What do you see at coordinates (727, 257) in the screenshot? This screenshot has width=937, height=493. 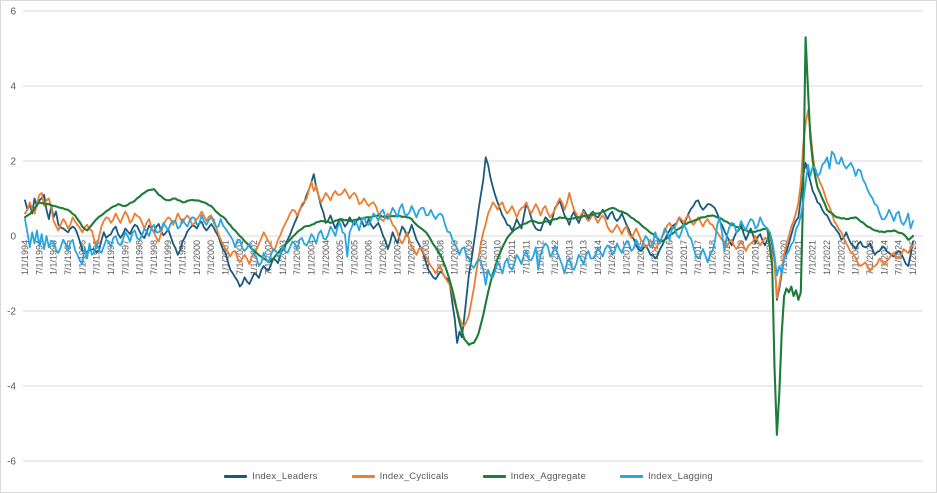 I see `x-axis-tick-label: 7/1/2018` at bounding box center [727, 257].